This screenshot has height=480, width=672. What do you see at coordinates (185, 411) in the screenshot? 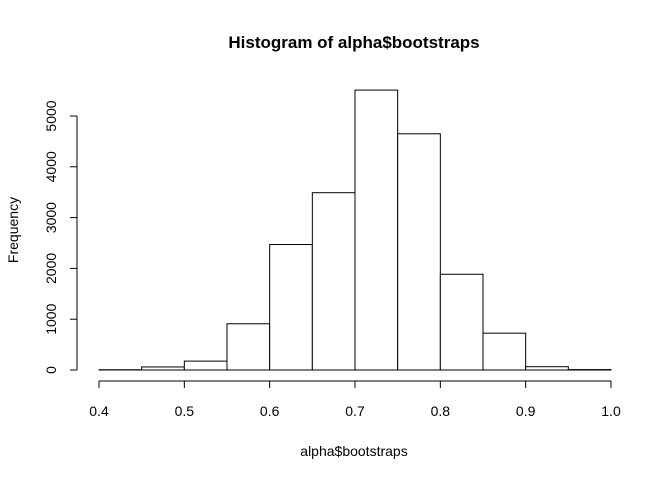
I see `x-tick-label: 0.5` at bounding box center [185, 411].